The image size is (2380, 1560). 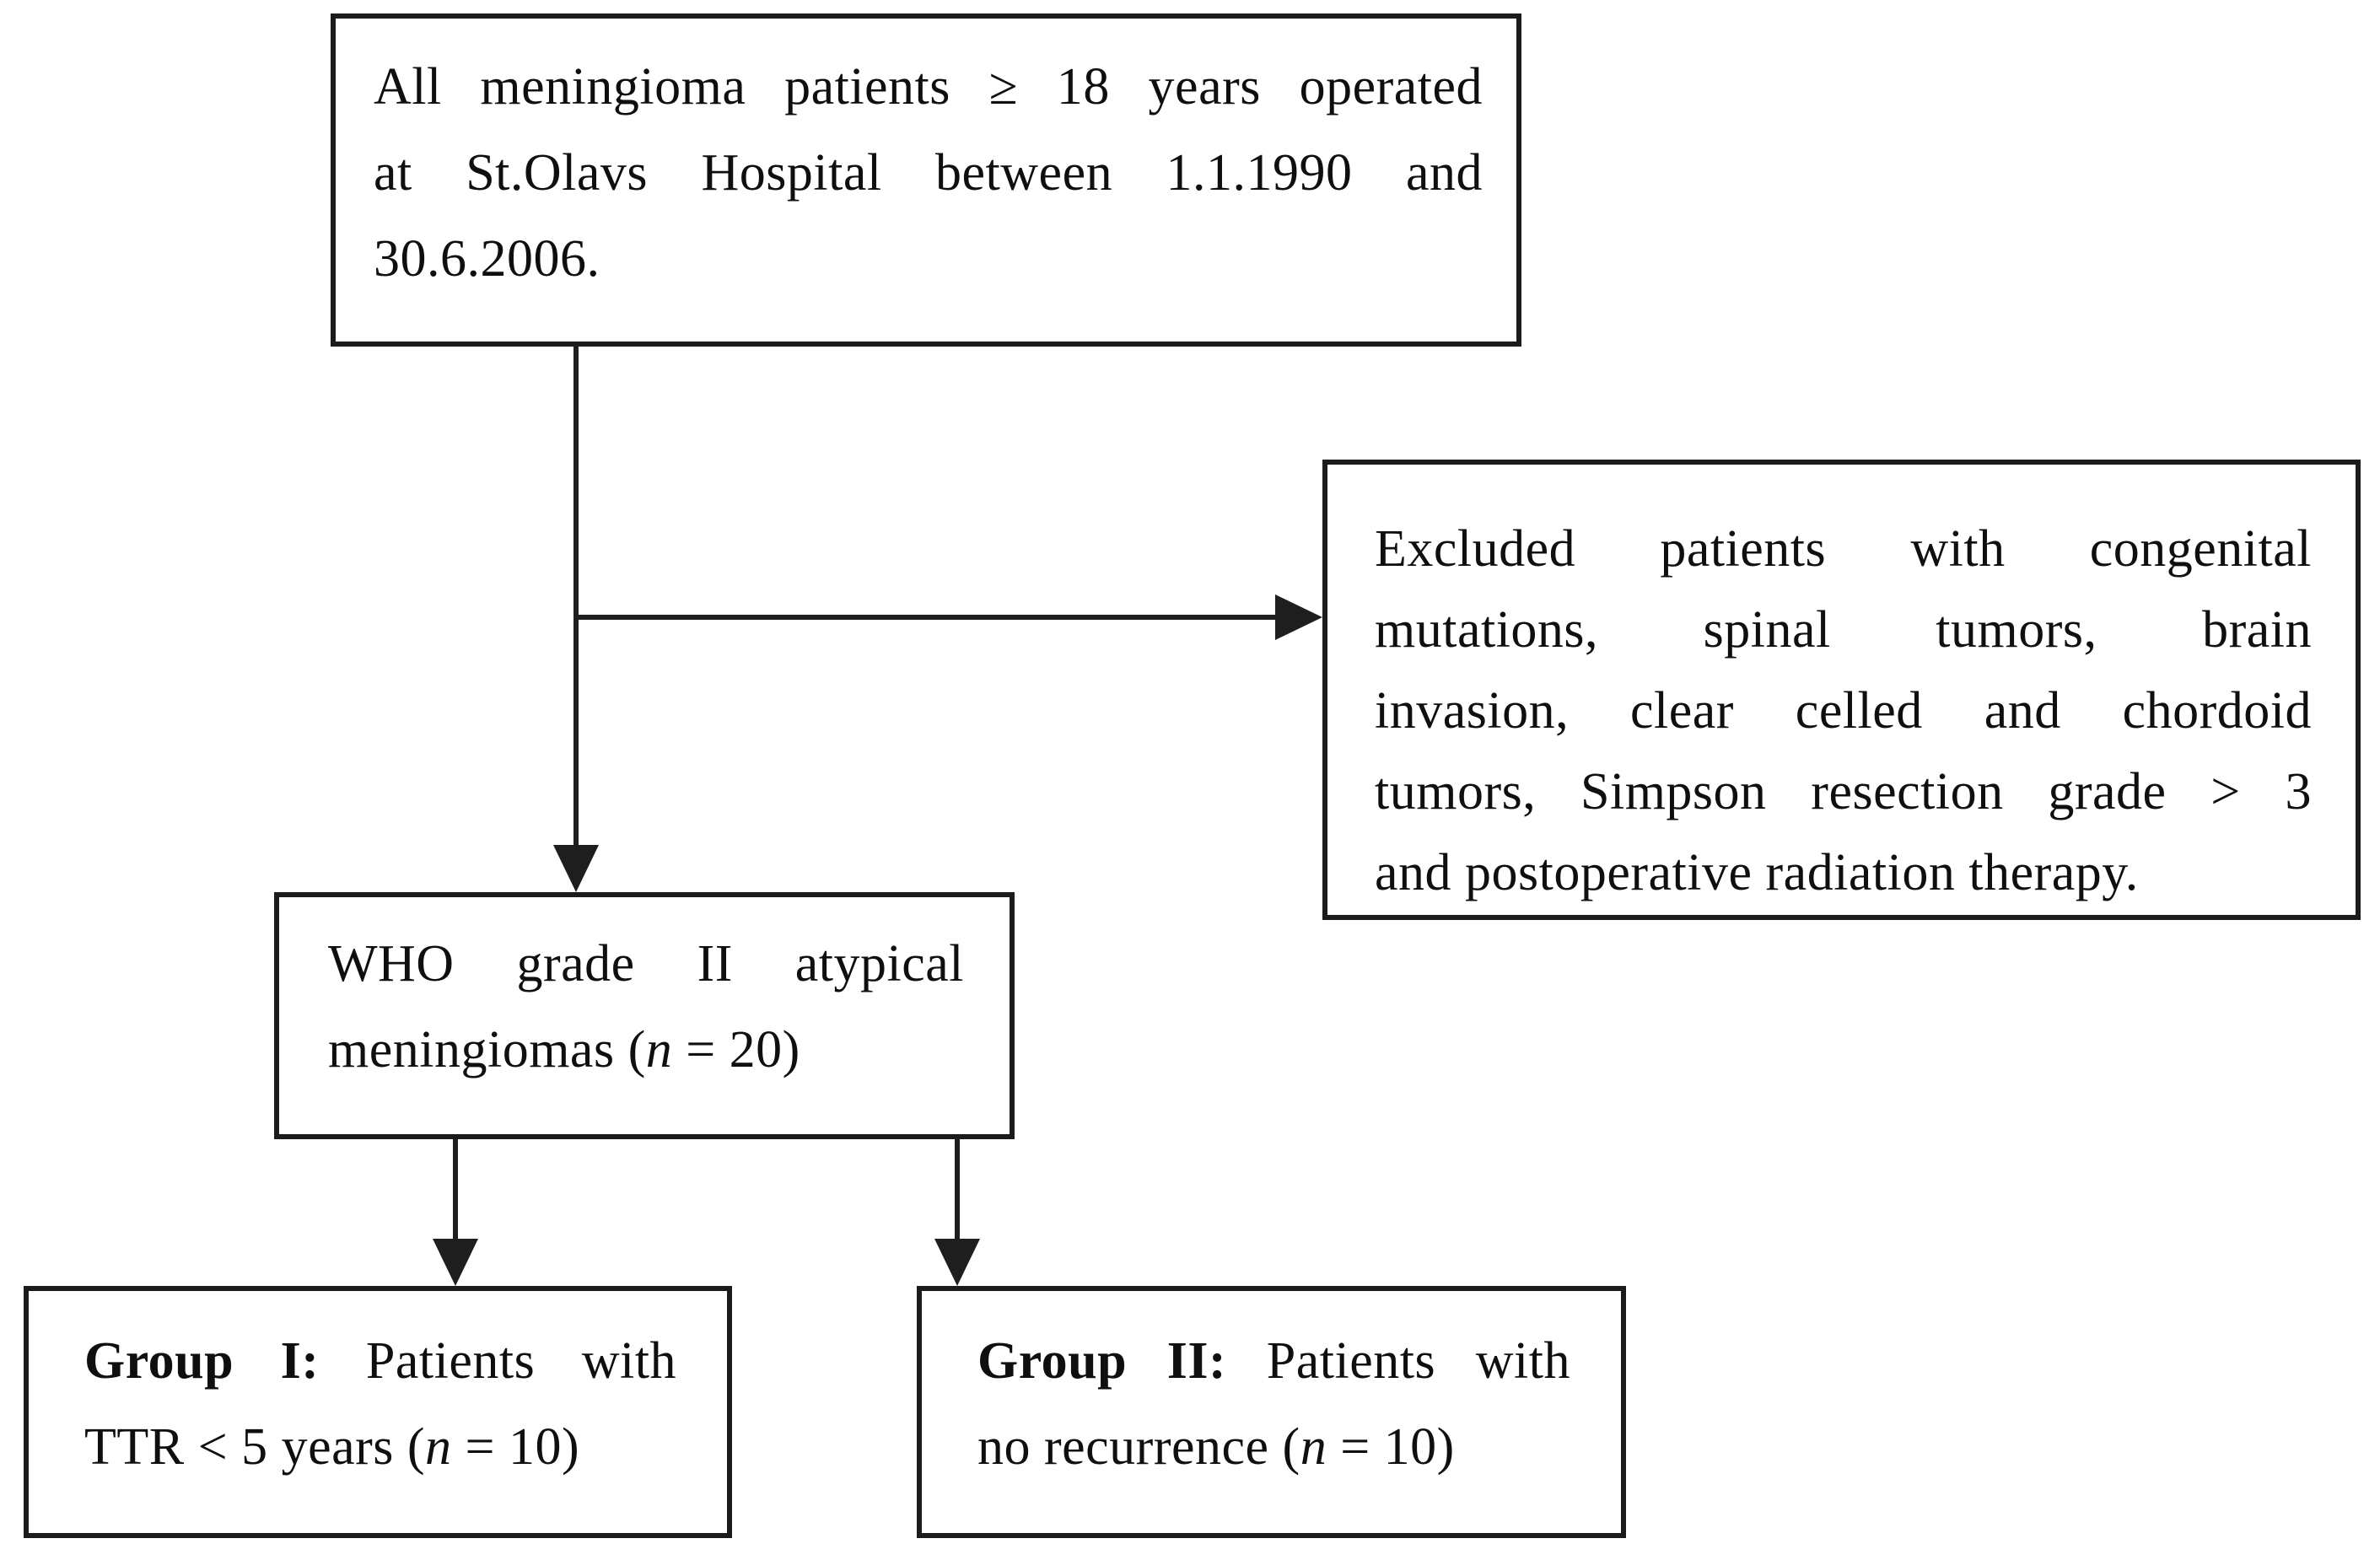 I want to click on connector-who-to-group2-line, so click(x=958, y=1188).